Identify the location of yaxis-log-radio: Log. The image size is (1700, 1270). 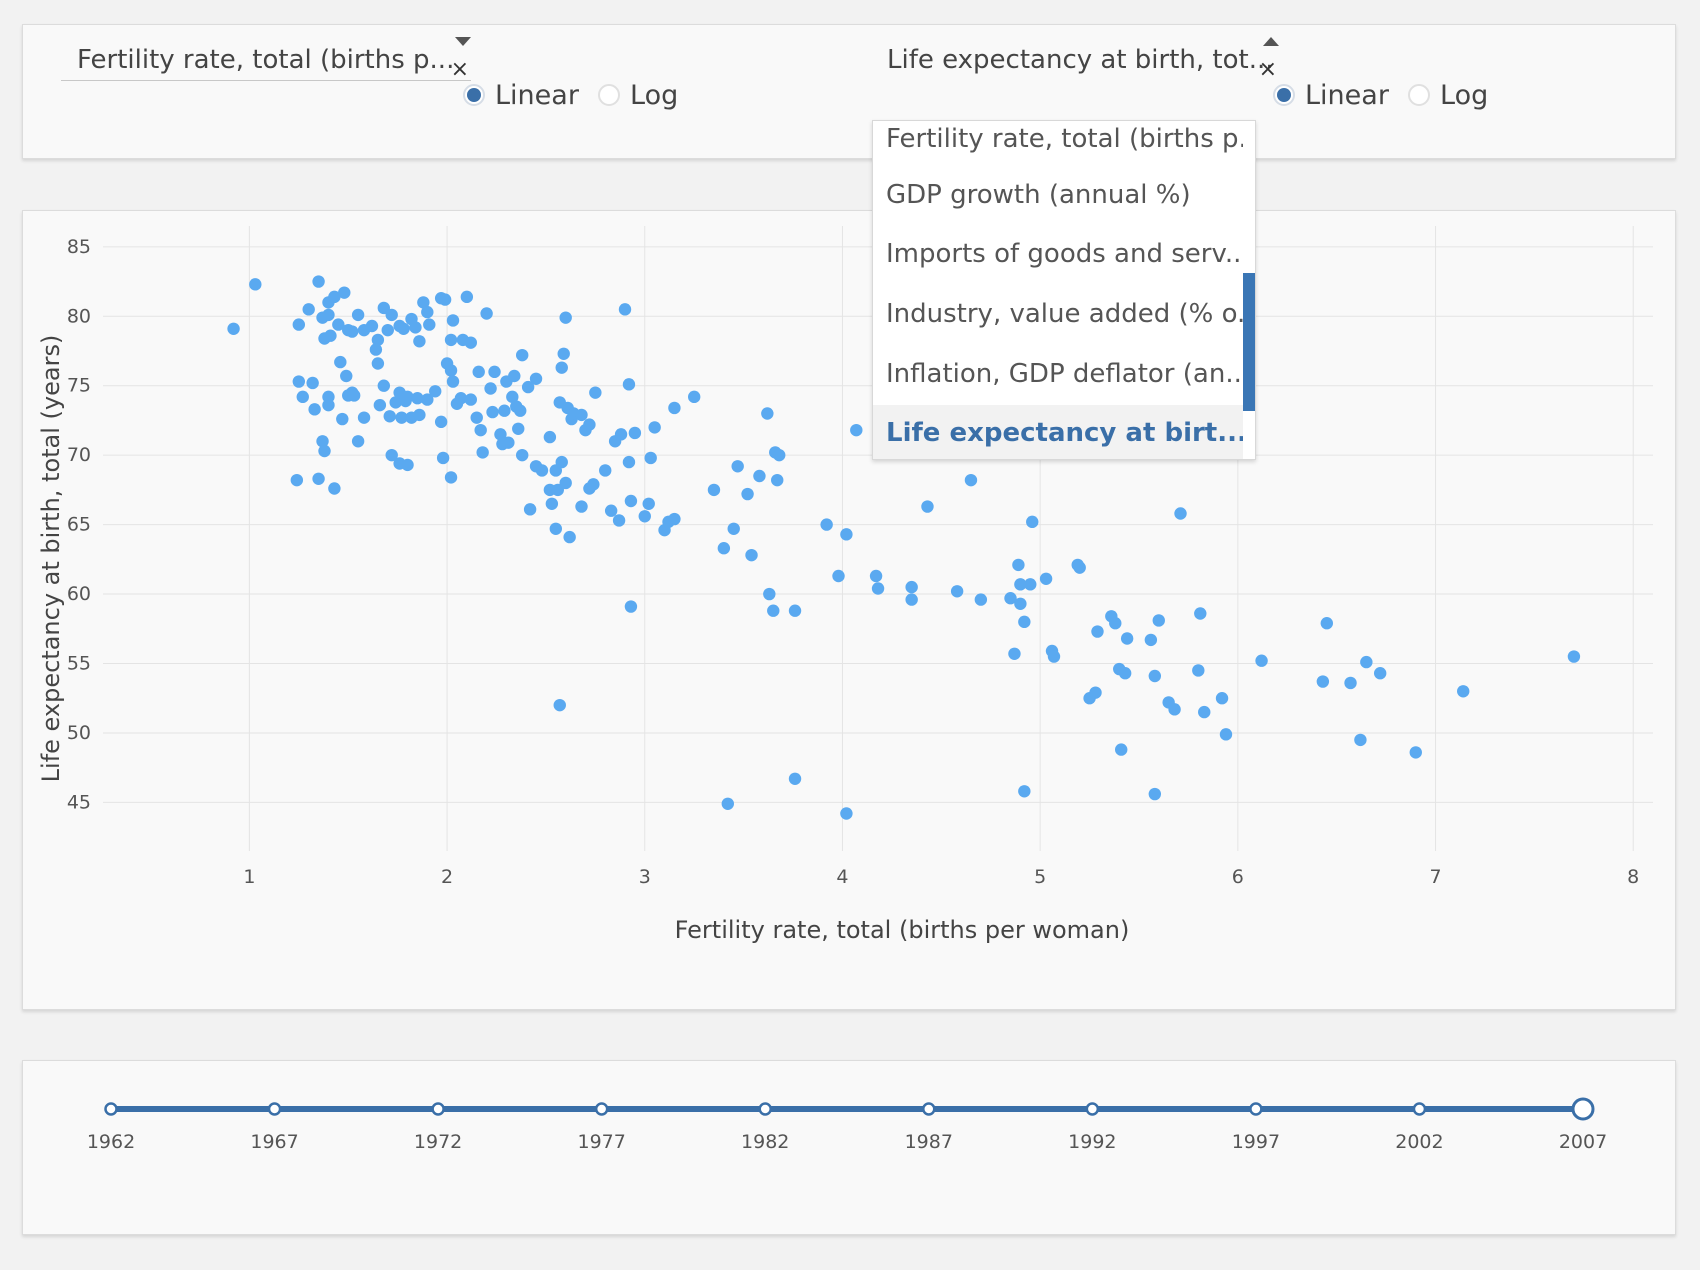
(1448, 95).